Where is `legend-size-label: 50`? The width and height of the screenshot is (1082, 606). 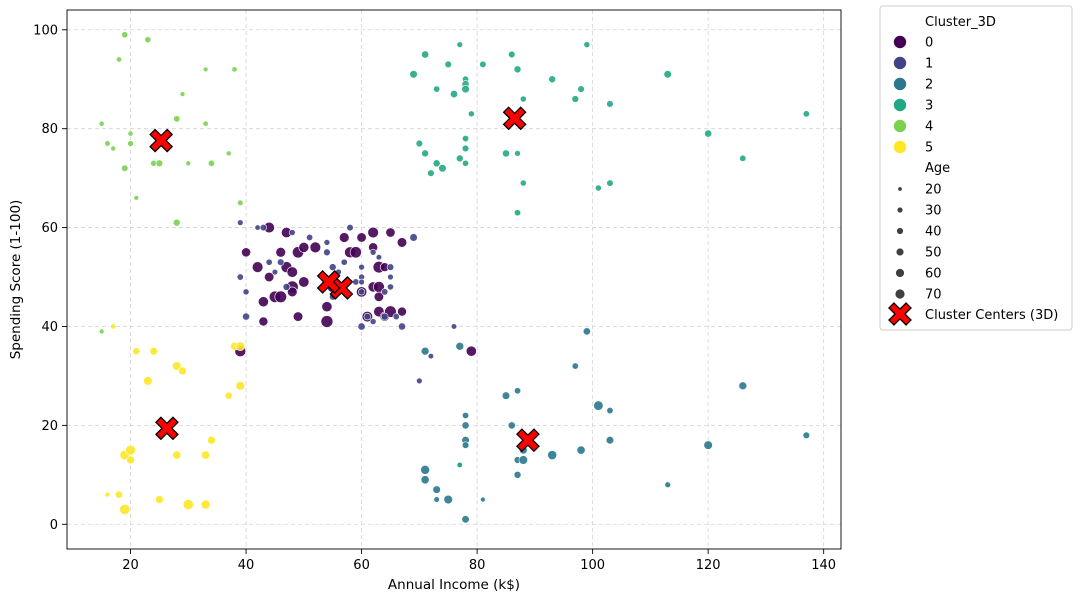 legend-size-label: 50 is located at coordinates (933, 253).